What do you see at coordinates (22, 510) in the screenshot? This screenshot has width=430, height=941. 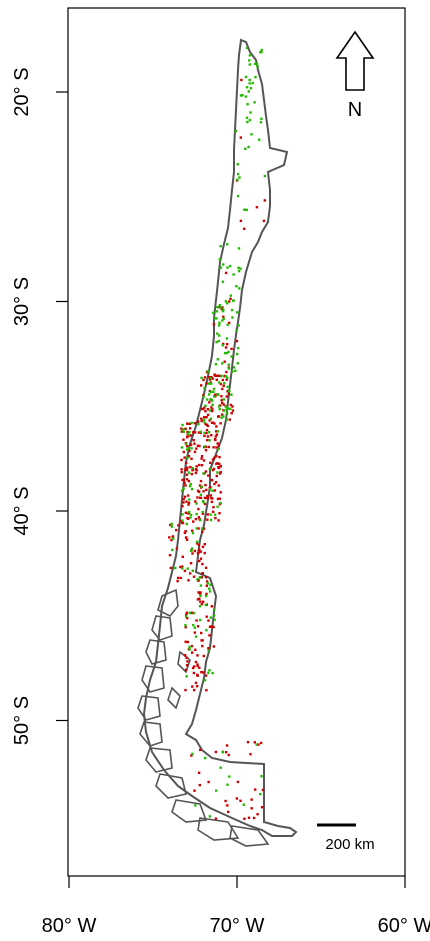 I see `y-tick-label: 40° S` at bounding box center [22, 510].